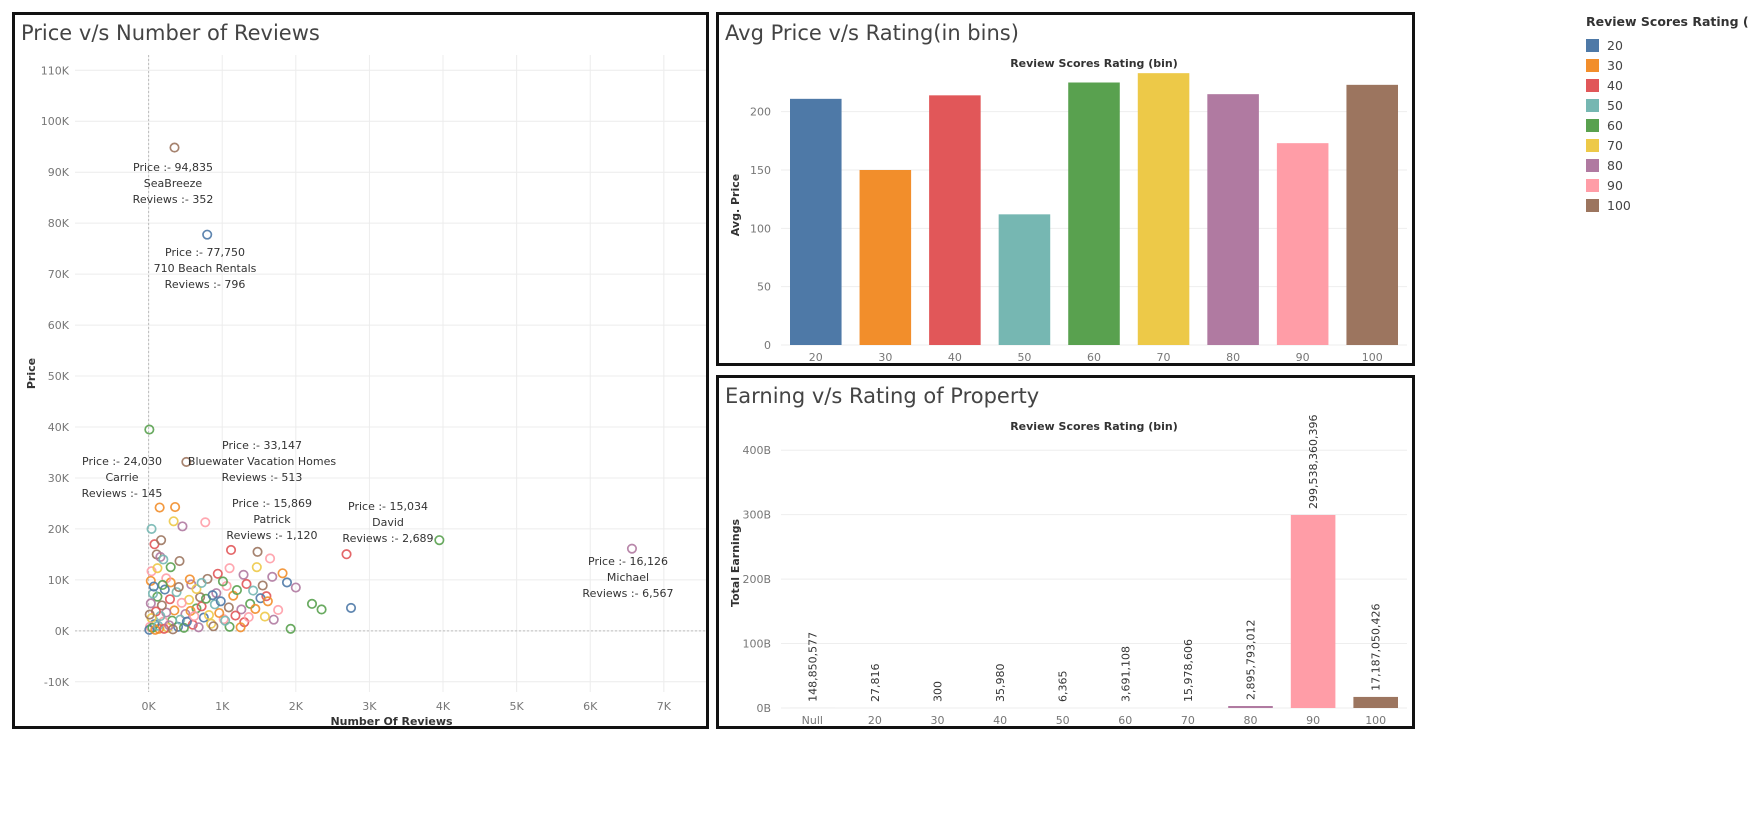 The width and height of the screenshot is (1749, 825). I want to click on point-annotation: Reviews :- 6,567, so click(627, 593).